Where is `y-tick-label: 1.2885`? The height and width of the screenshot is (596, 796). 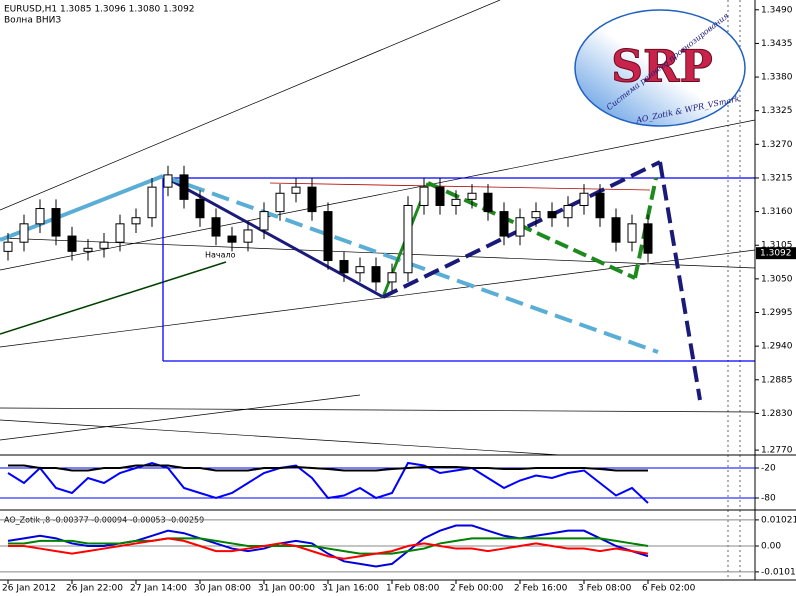 y-tick-label: 1.2885 is located at coordinates (777, 380).